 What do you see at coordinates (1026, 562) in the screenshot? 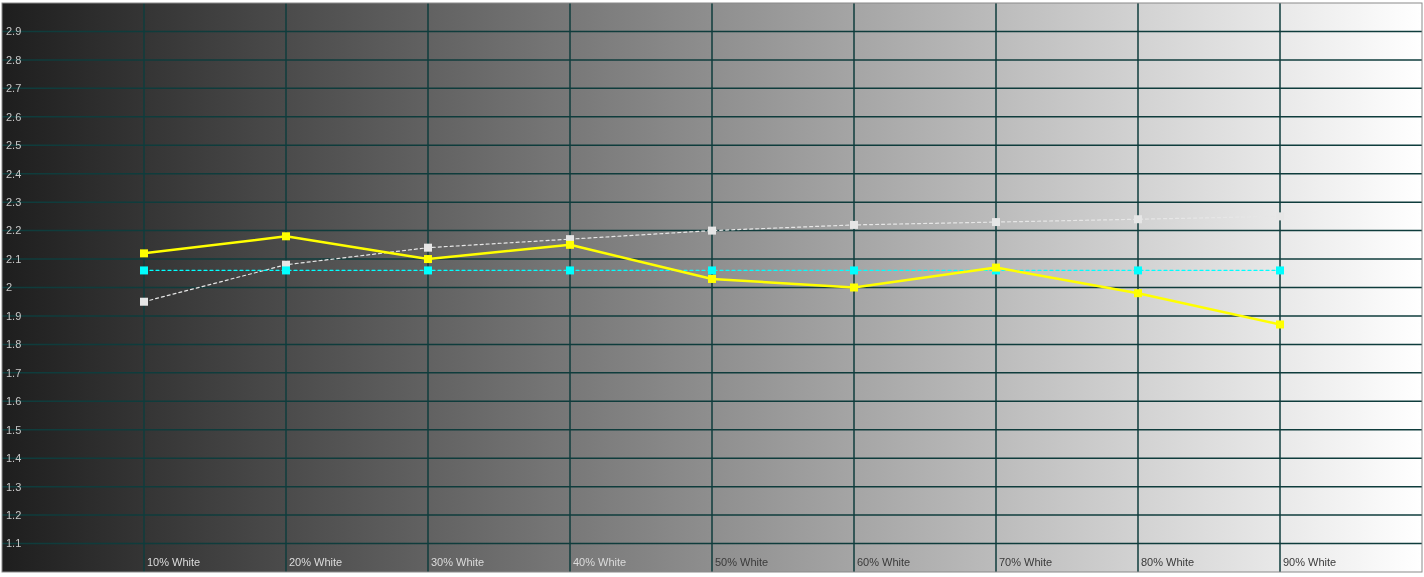
I see `x-tick-label: 70% White` at bounding box center [1026, 562].